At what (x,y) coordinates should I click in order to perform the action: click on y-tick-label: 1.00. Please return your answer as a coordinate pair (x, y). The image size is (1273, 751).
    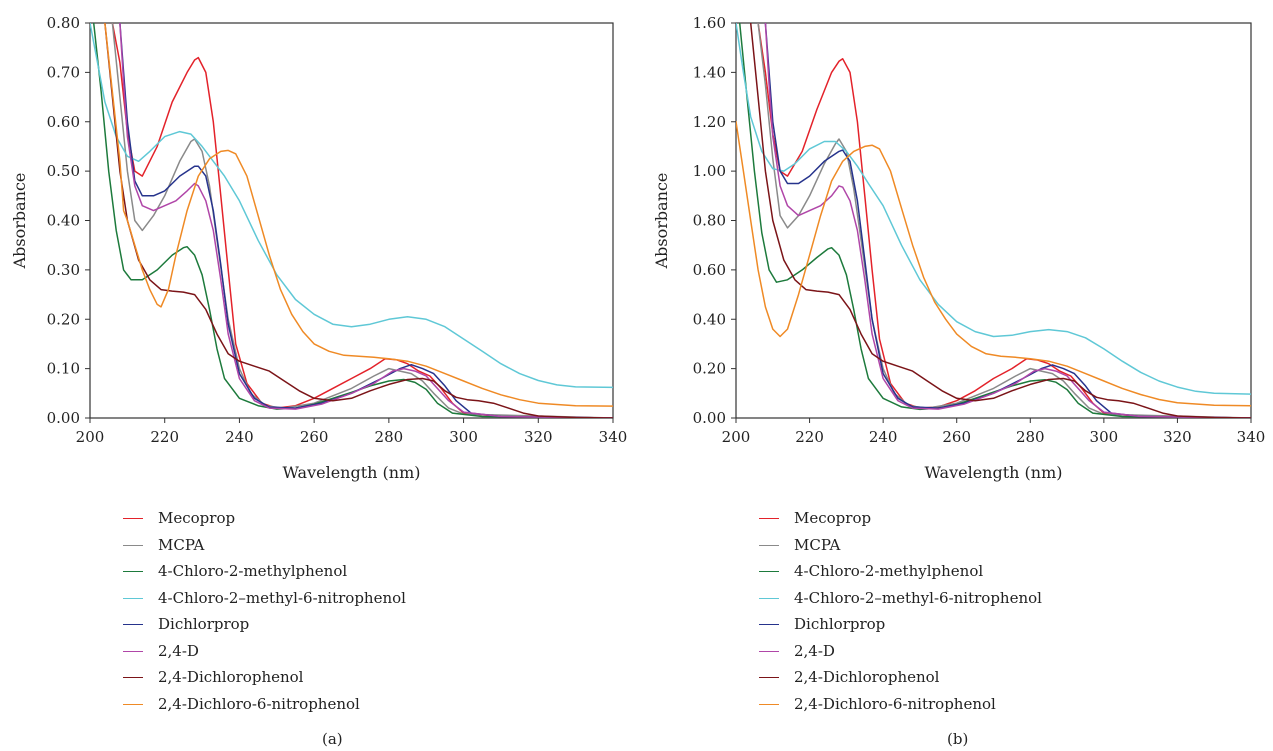
    Looking at the image, I should click on (709, 171).